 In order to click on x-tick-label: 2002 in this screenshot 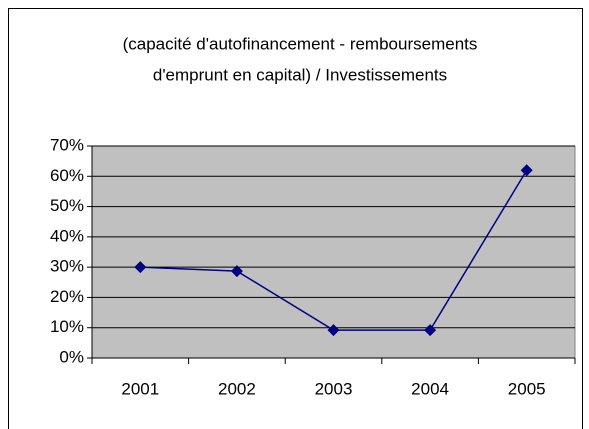, I will do `click(237, 388)`.